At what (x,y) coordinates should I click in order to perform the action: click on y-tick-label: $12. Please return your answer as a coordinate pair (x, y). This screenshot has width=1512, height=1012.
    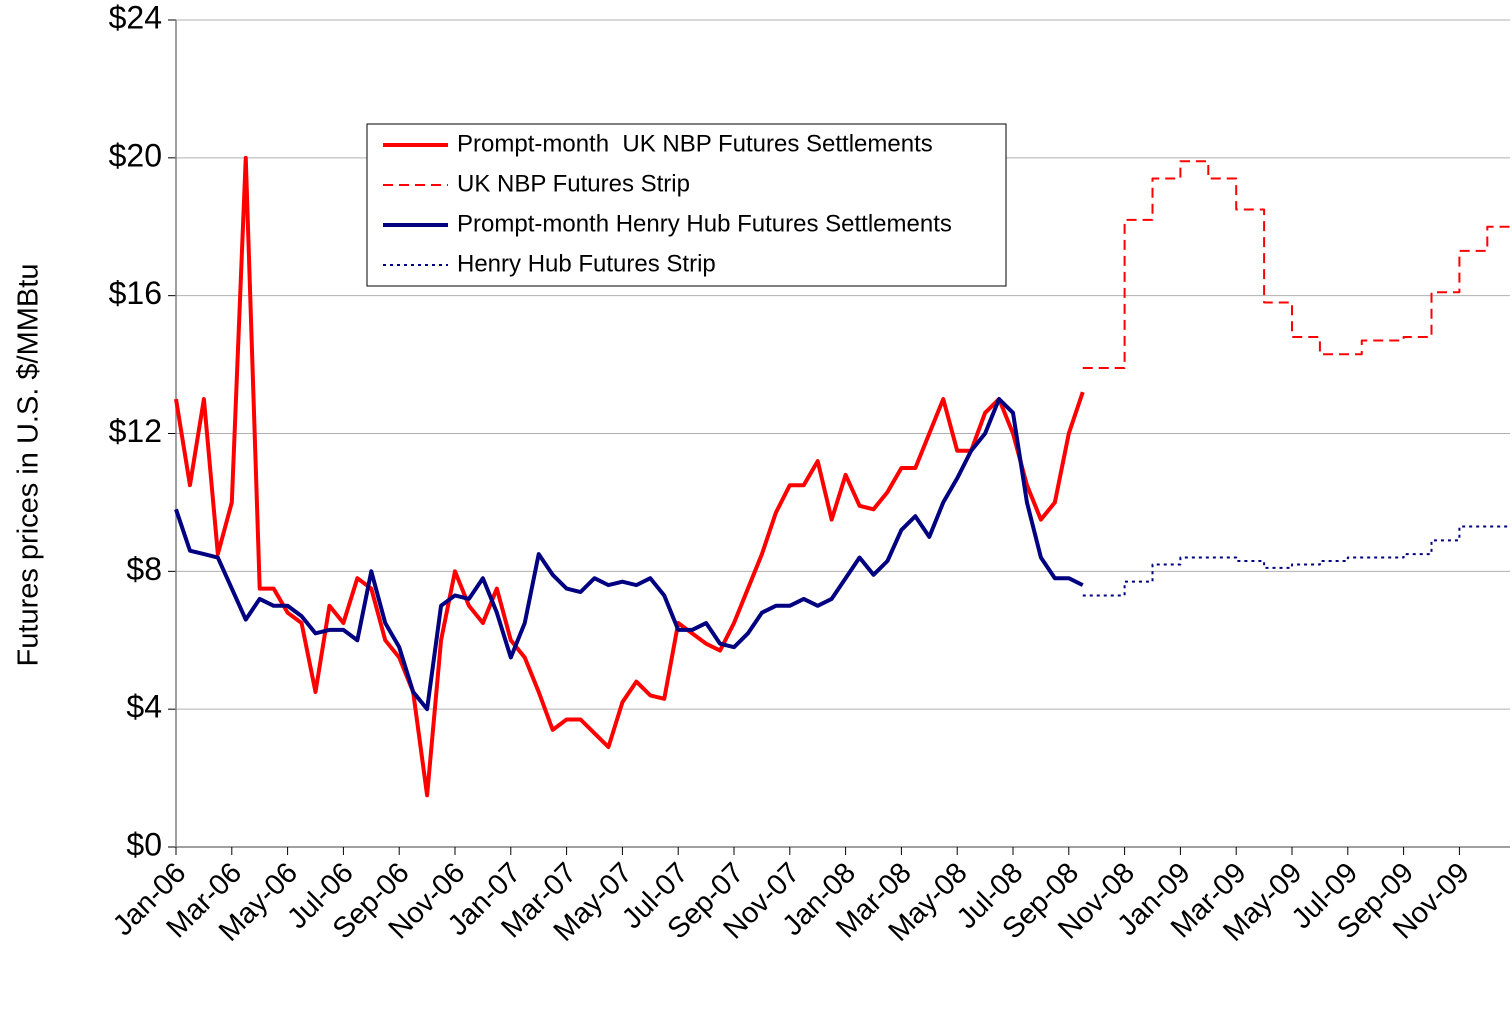
    Looking at the image, I should click on (135, 431).